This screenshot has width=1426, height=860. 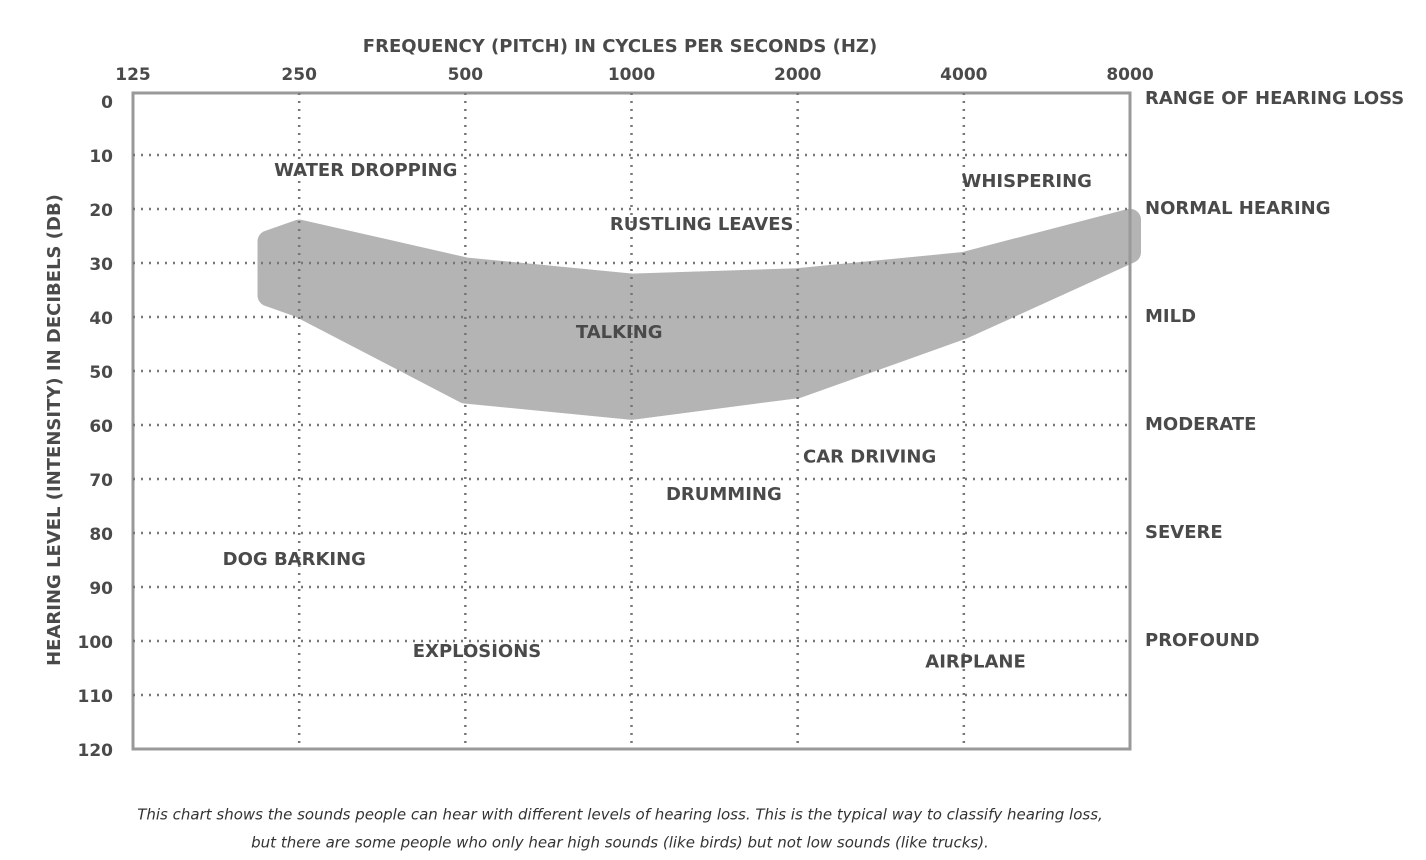 I want to click on y-tick-label: 80, so click(x=101, y=535).